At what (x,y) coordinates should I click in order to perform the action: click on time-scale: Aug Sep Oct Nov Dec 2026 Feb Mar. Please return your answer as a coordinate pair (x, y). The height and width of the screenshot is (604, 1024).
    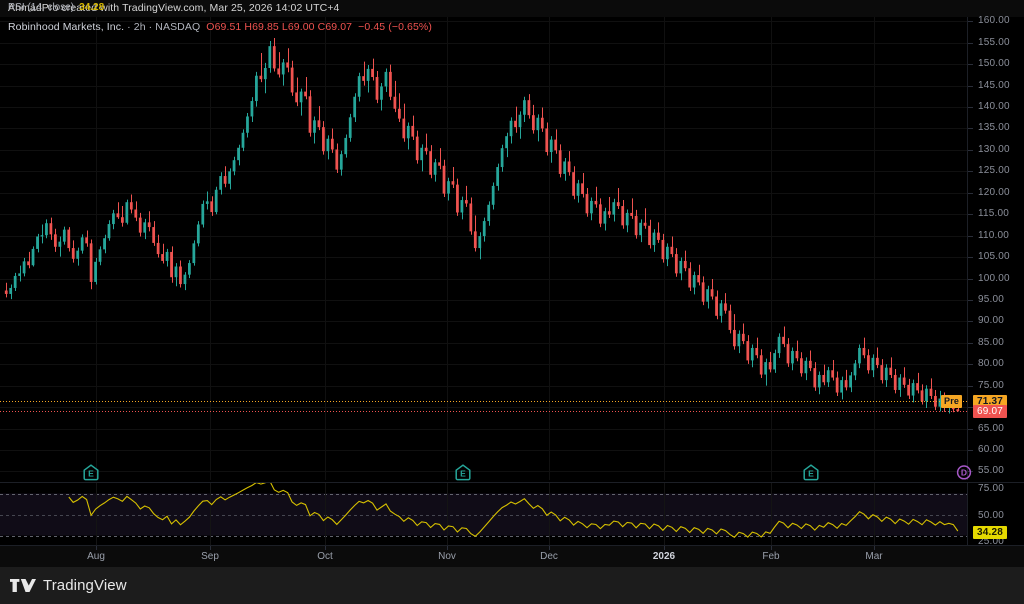
    Looking at the image, I should click on (512, 556).